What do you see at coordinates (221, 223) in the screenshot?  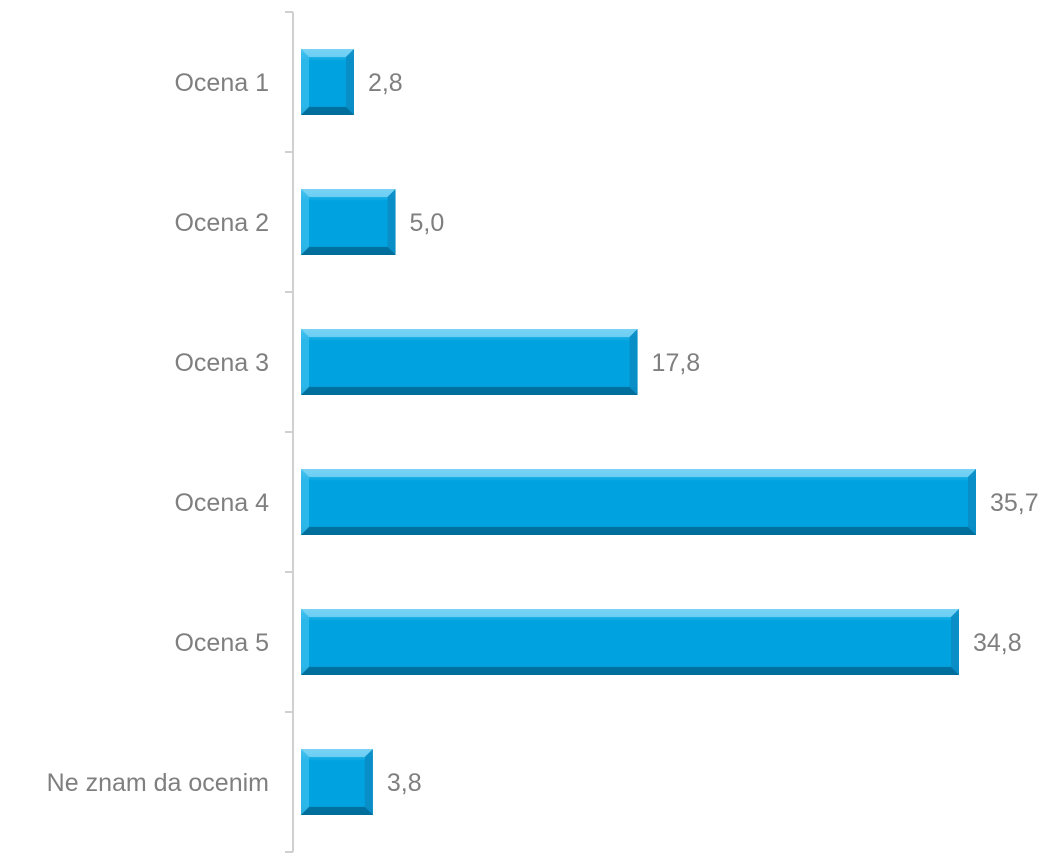 I see `category-label: Ocena 2` at bounding box center [221, 223].